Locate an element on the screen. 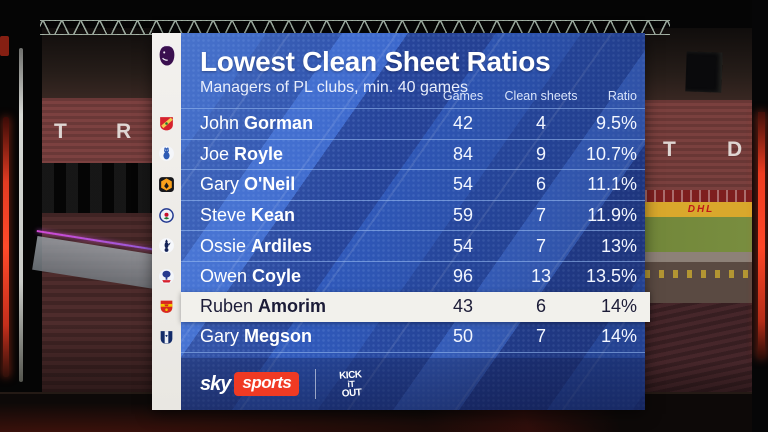  manager-name: Steve Kean is located at coordinates (248, 215).